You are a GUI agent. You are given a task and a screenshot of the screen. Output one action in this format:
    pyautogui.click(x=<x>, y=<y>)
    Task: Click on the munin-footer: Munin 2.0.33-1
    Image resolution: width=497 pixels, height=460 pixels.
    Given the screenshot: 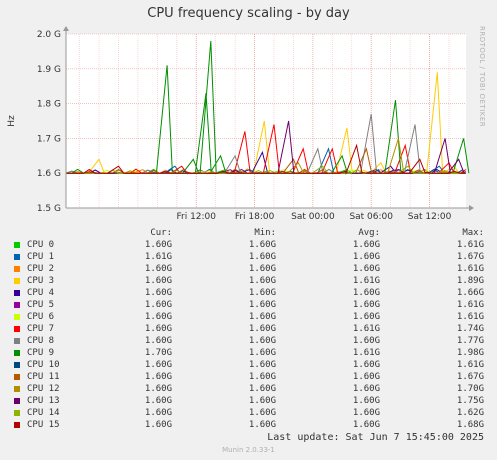 What is the action you would take?
    pyautogui.click(x=248, y=450)
    